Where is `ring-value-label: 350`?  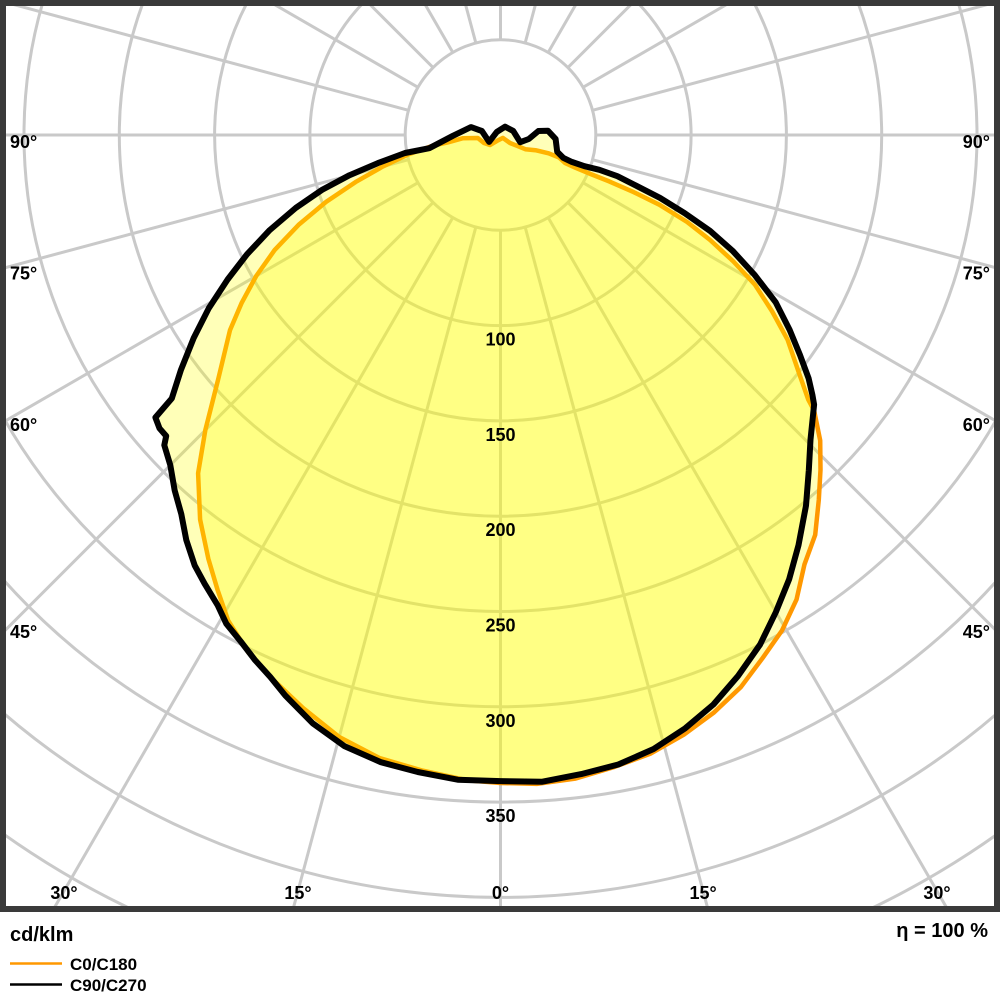 ring-value-label: 350 is located at coordinates (500, 816).